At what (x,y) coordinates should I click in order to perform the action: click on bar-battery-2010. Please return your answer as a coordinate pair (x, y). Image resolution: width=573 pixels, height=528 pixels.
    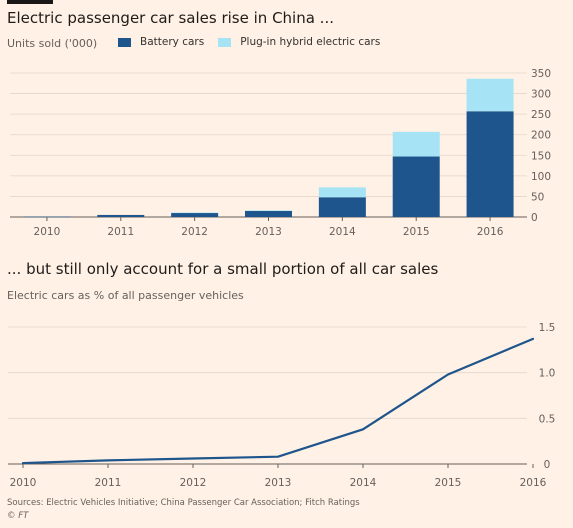
    Looking at the image, I should click on (47, 217).